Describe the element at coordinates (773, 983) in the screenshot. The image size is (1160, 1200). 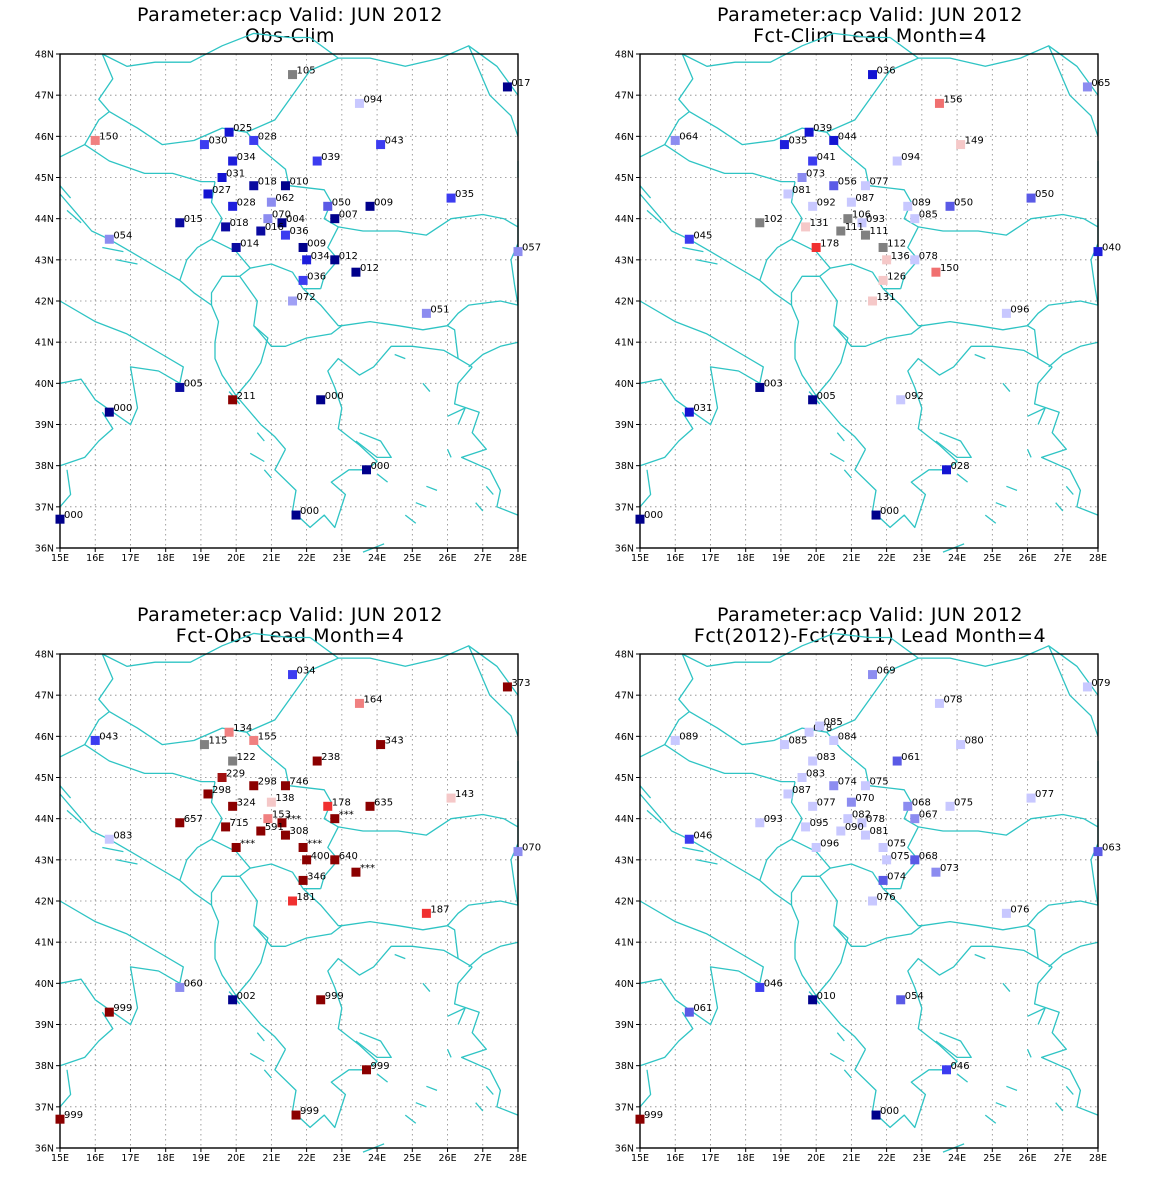
I see `station-value-label: 046` at that location.